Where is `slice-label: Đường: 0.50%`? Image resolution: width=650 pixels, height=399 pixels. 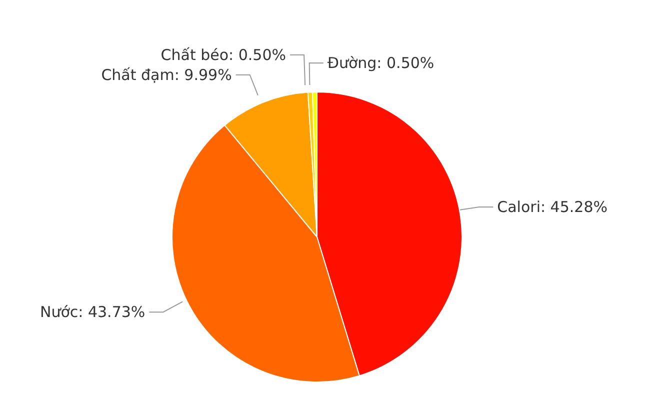
slice-label: Đường: 0.50% is located at coordinates (380, 63).